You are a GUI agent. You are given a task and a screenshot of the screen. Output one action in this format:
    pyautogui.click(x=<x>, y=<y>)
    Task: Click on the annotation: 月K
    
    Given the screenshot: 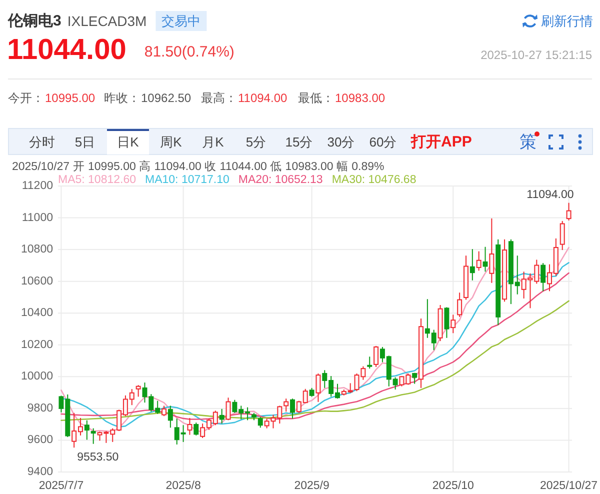 What is the action you would take?
    pyautogui.click(x=213, y=142)
    